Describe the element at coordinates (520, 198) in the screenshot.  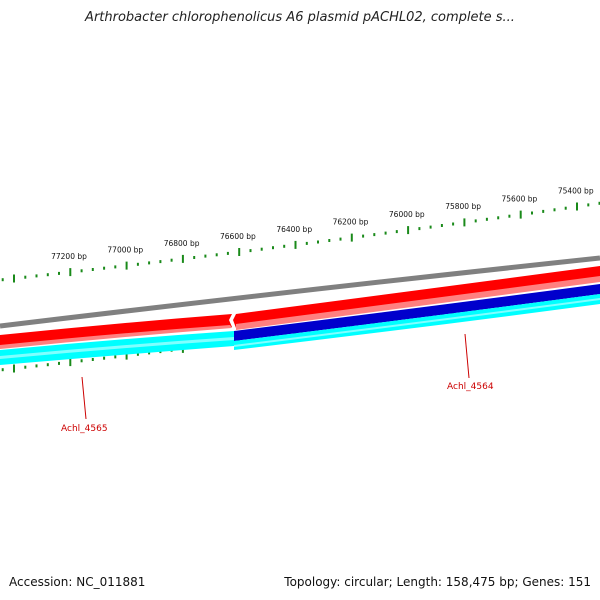
I see `bp-label: 75600 bp` at that location.